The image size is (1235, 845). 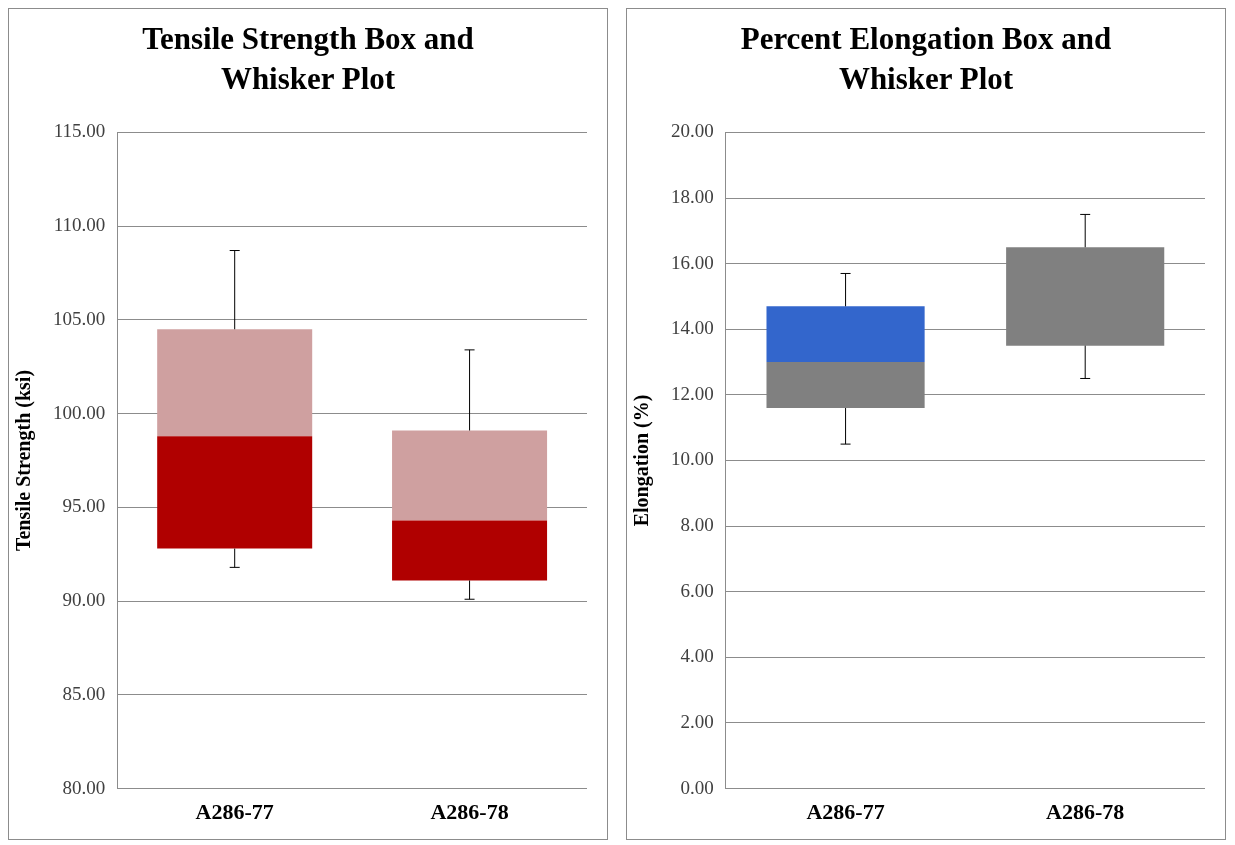 I want to click on y-tick-label: 20.00, so click(x=692, y=131).